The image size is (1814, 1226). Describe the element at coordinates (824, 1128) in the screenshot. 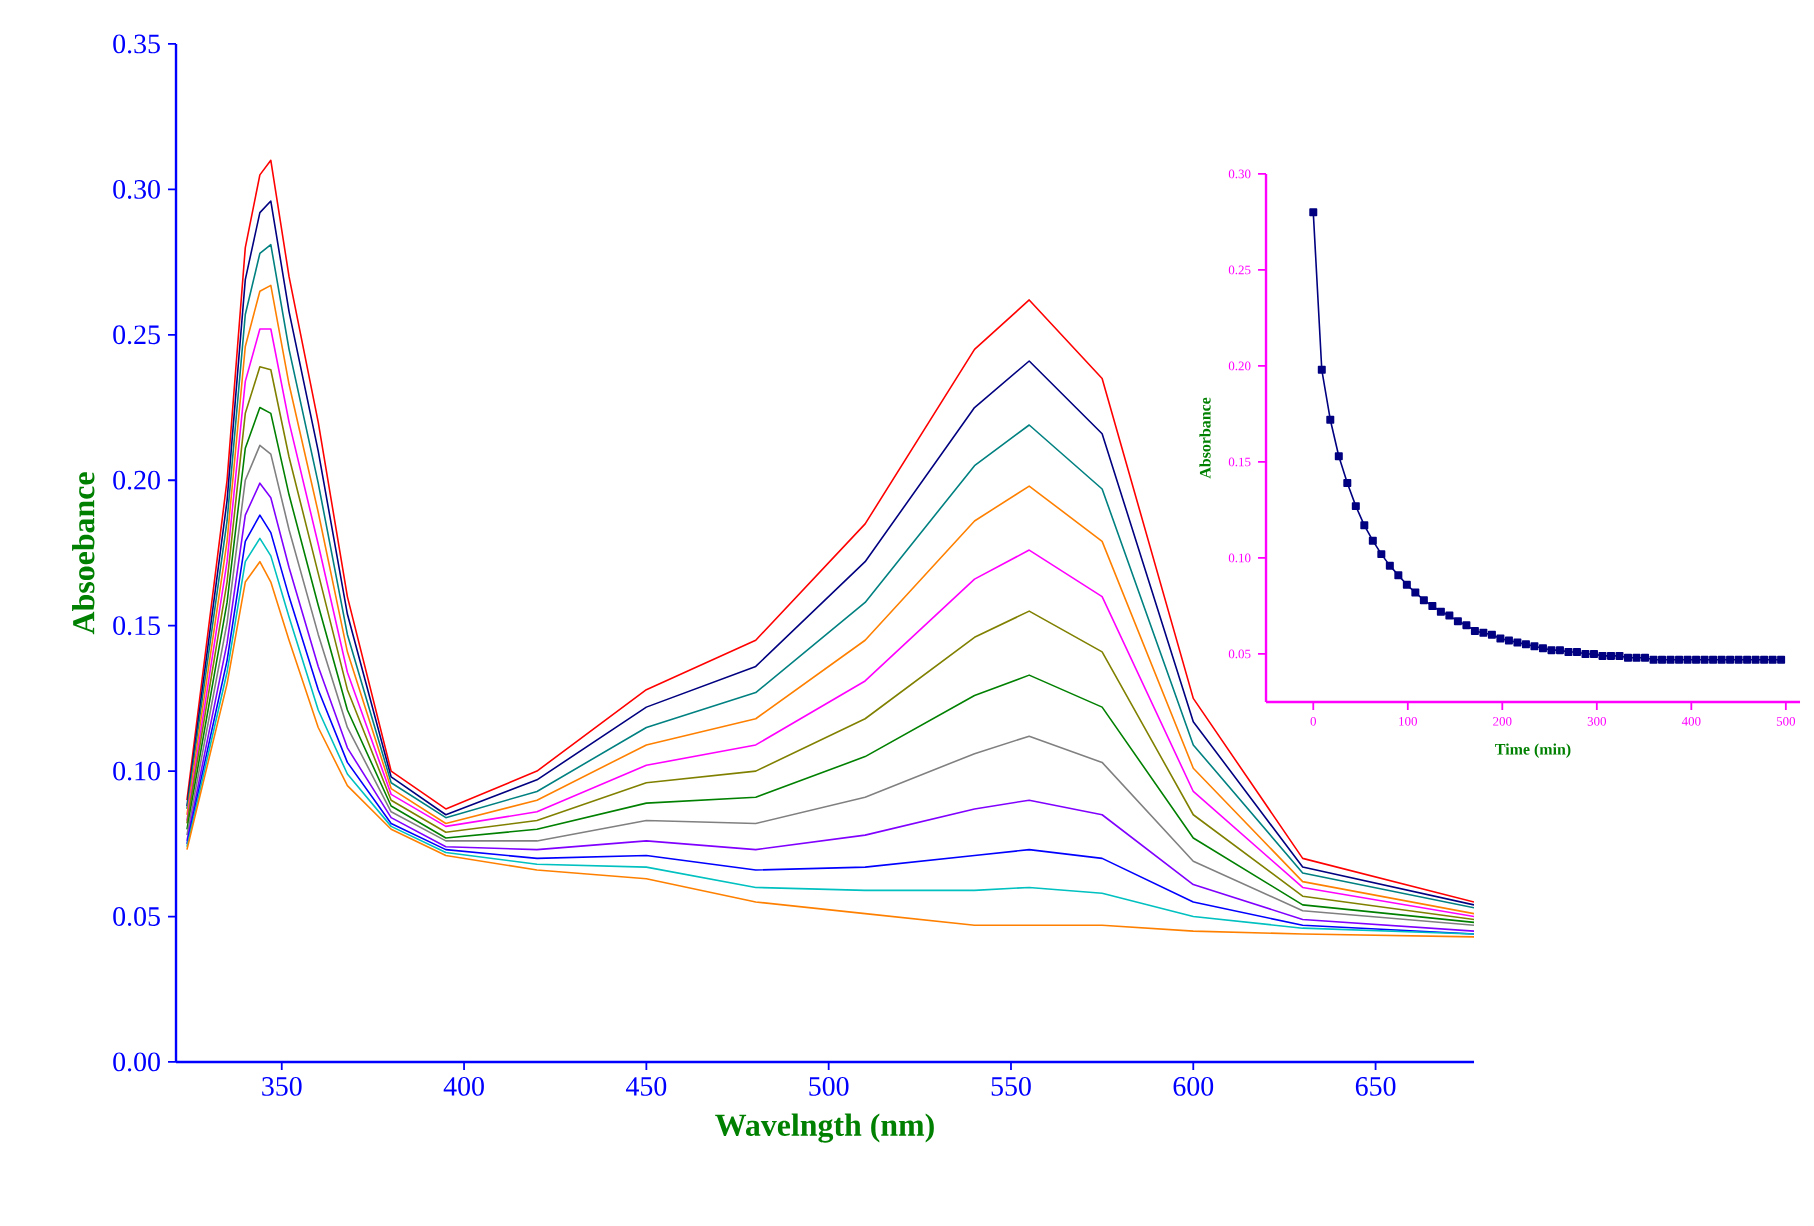

I see `x-axis-title: Wavelngth (nm)` at that location.